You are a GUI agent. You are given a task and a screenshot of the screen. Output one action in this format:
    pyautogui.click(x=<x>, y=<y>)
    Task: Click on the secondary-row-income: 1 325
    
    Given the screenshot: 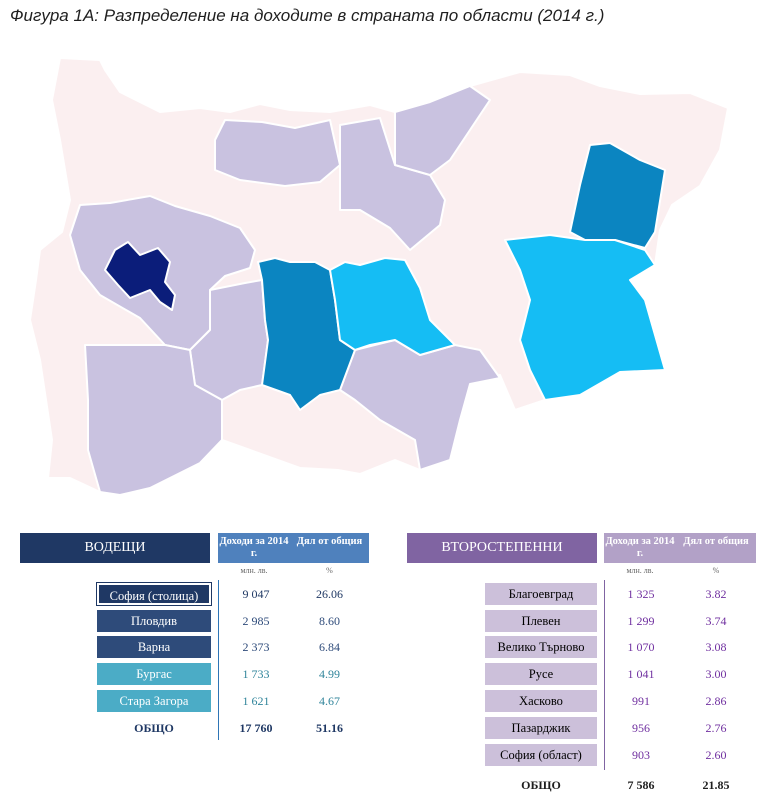 What is the action you would take?
    pyautogui.click(x=641, y=594)
    